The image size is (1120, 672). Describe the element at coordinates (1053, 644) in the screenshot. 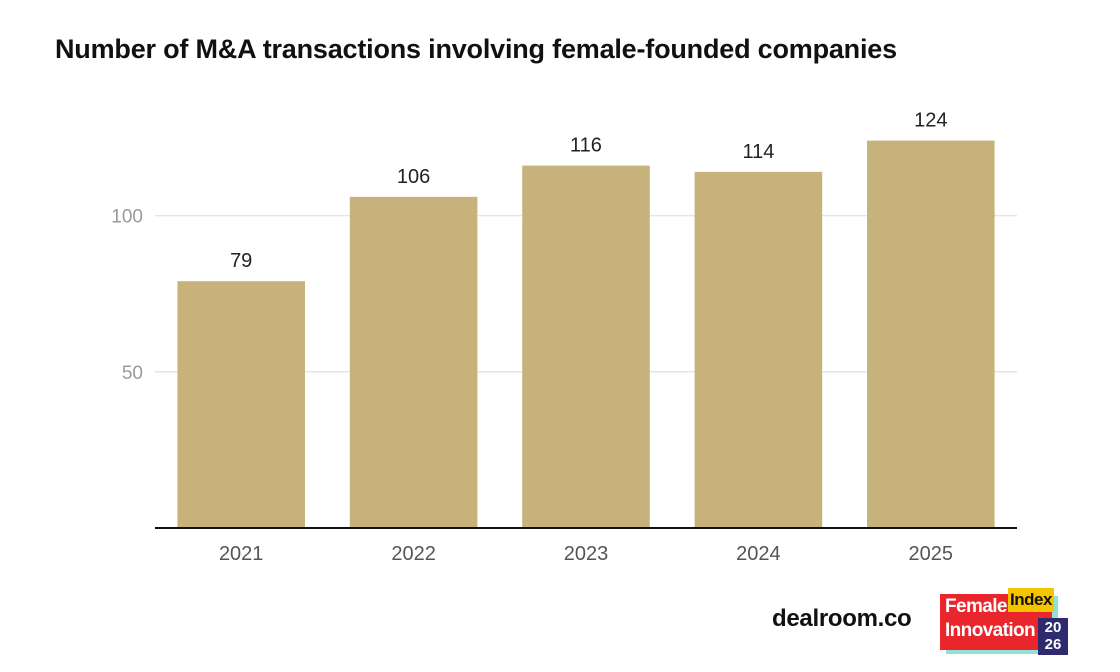

I see `logo-year-bottom: 26` at that location.